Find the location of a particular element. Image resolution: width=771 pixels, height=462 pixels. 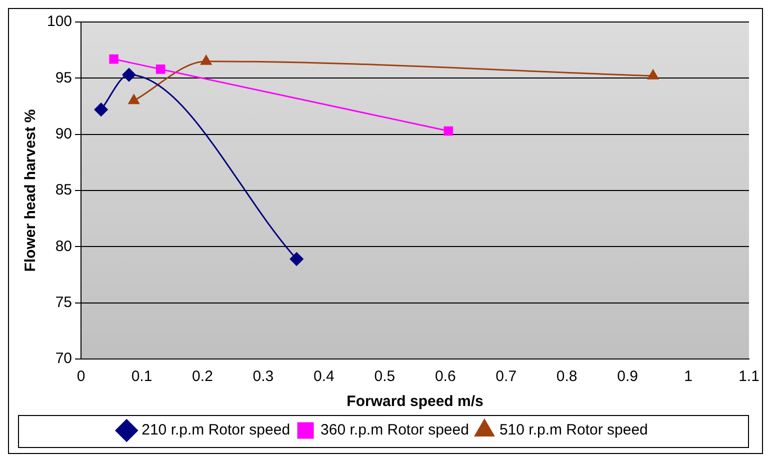

x-tick-label: 1.1 is located at coordinates (749, 377).